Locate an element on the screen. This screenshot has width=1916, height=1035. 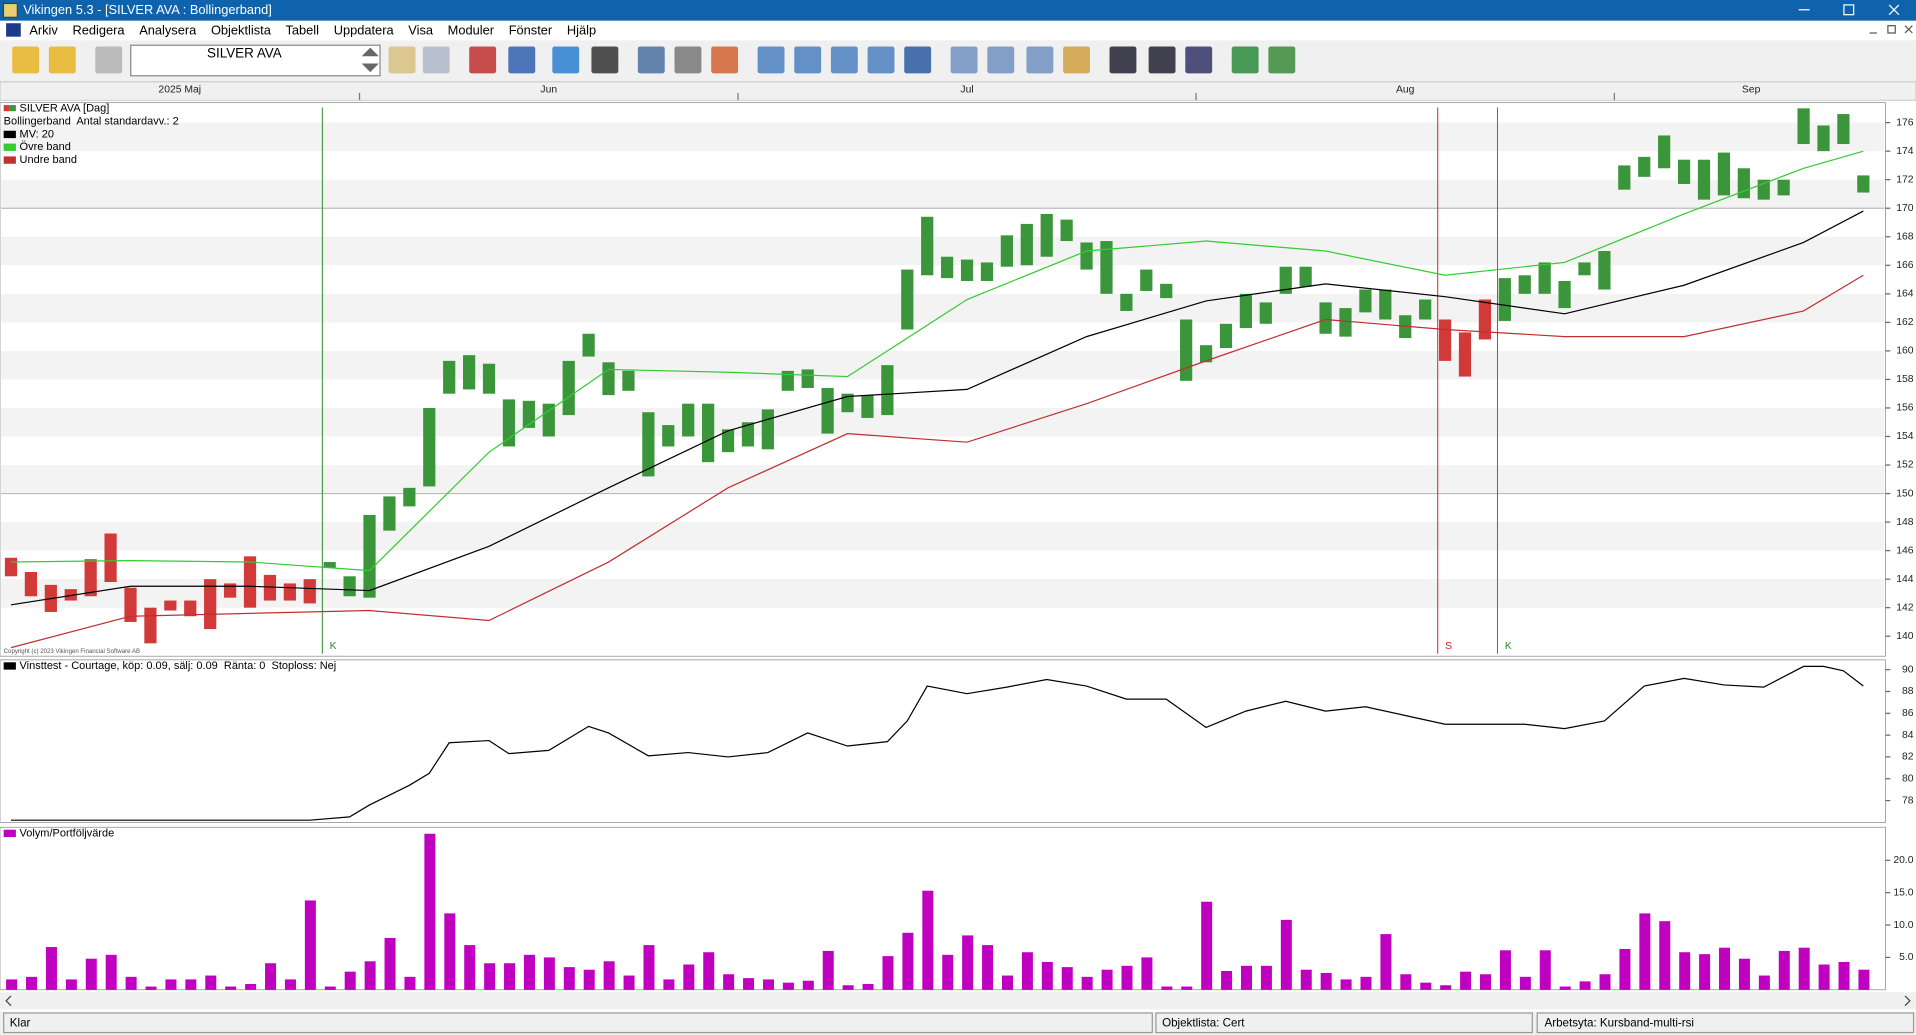
menu-item: Uppdatera is located at coordinates (364, 30).